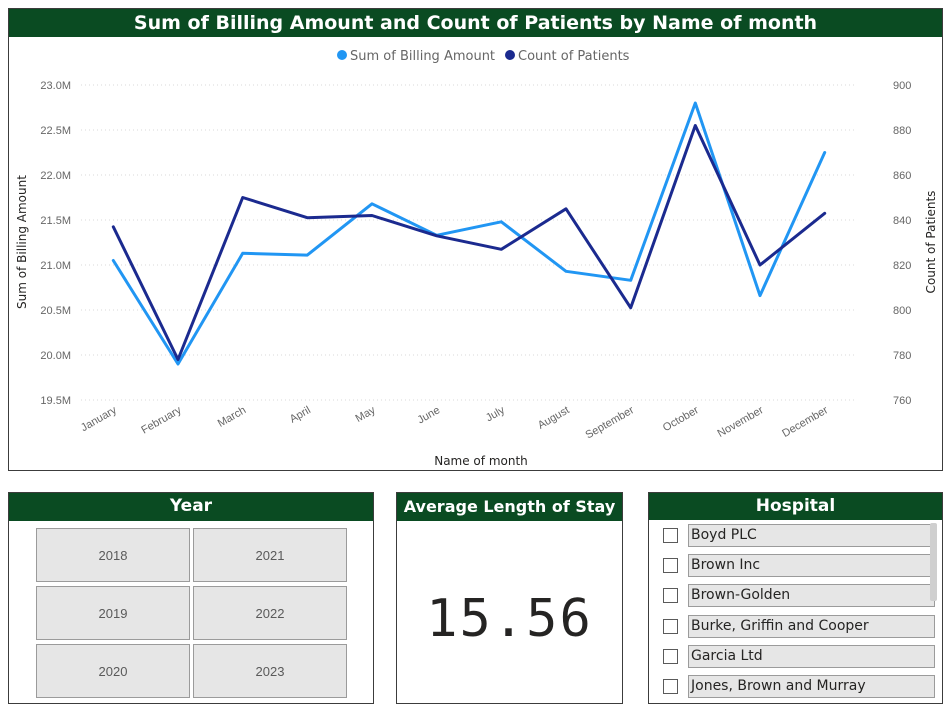 Image resolution: width=950 pixels, height=709 pixels. What do you see at coordinates (902, 176) in the screenshot?
I see `y2-tick-label: 860` at bounding box center [902, 176].